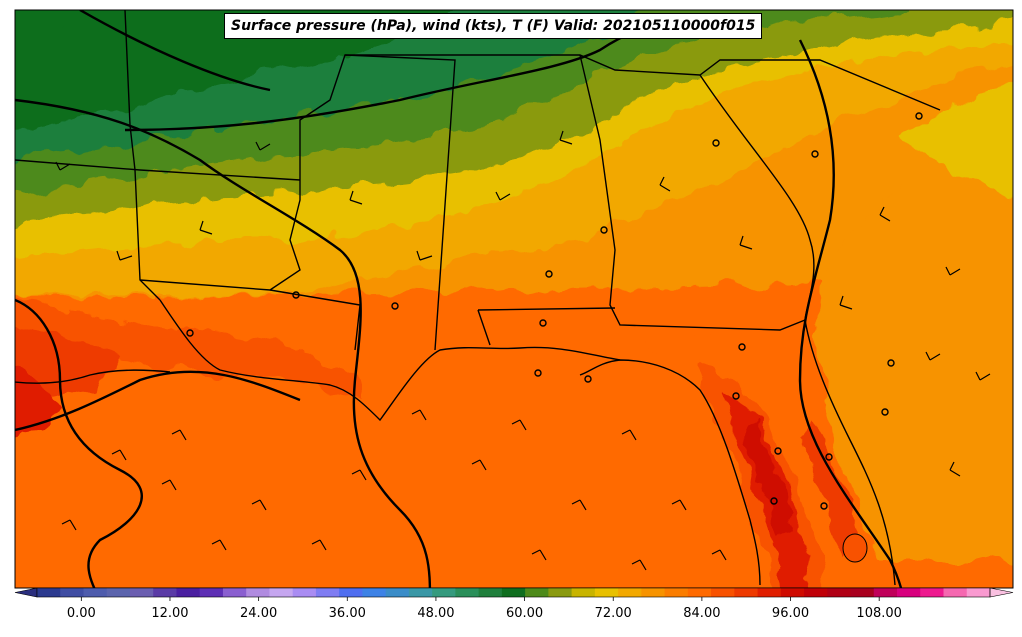 The height and width of the screenshot is (637, 1022). I want to click on colorbar-tick-label: 36.00, so click(347, 613).